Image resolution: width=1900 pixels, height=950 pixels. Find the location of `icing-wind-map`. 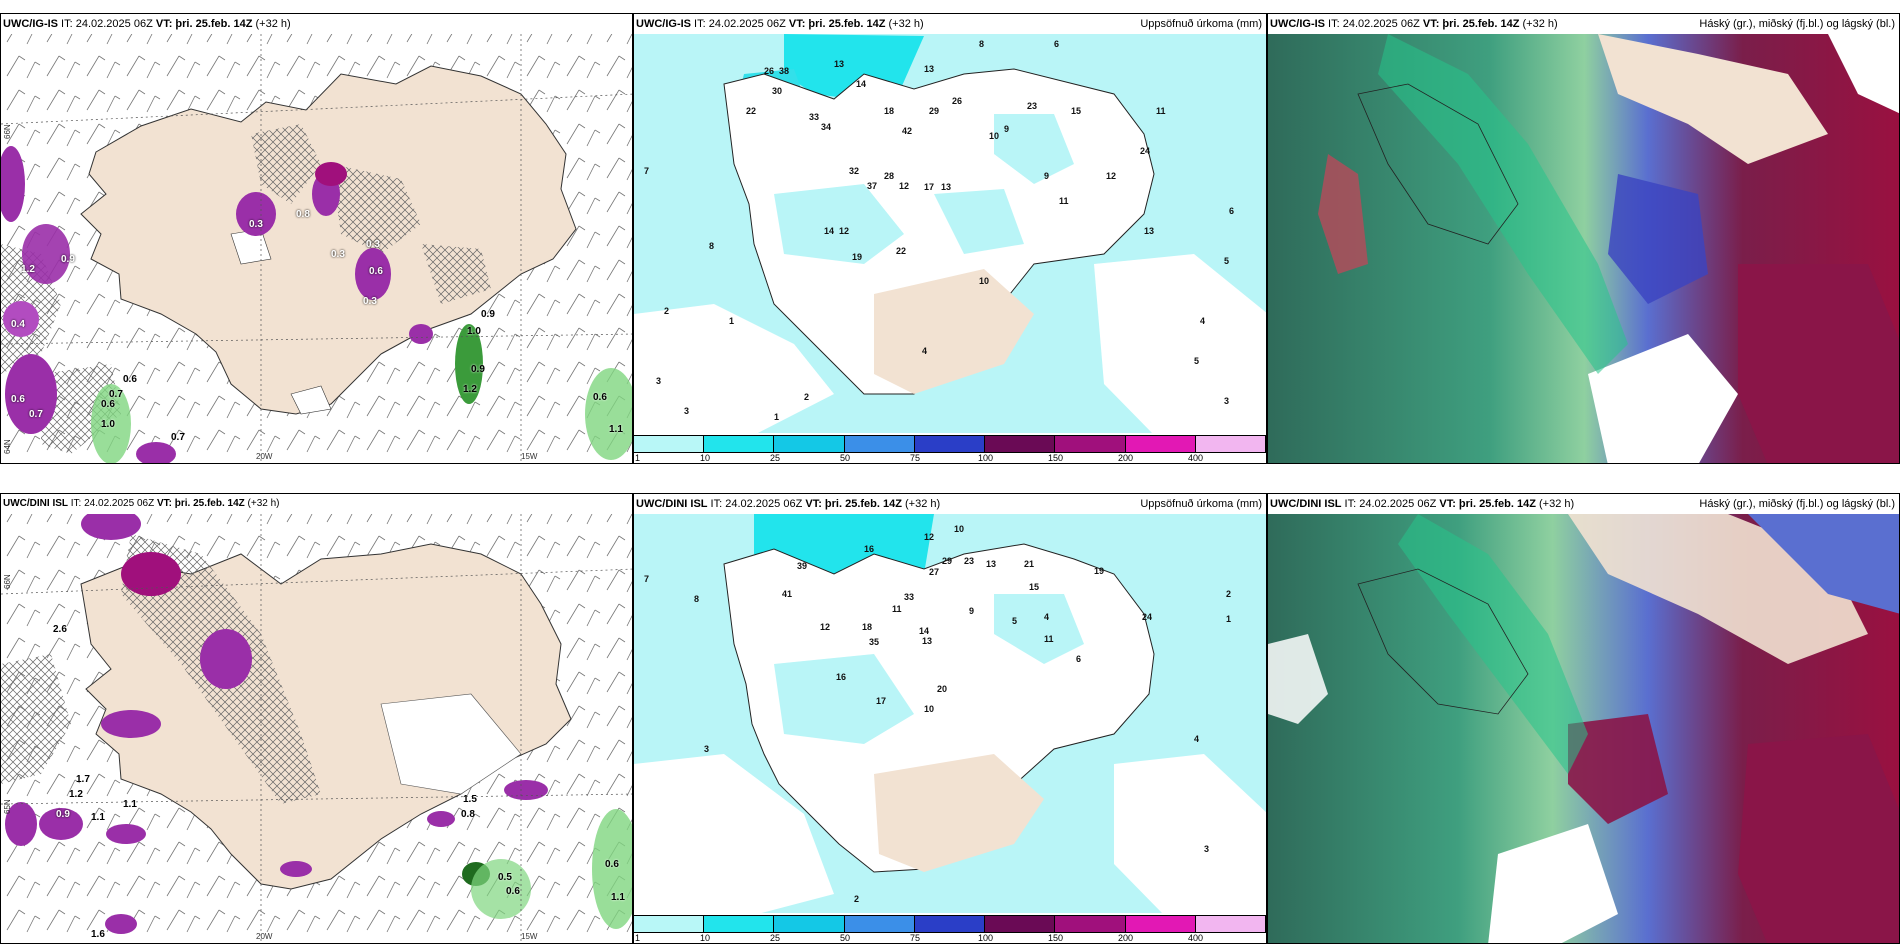

icing-wind-map is located at coordinates (316, 248).